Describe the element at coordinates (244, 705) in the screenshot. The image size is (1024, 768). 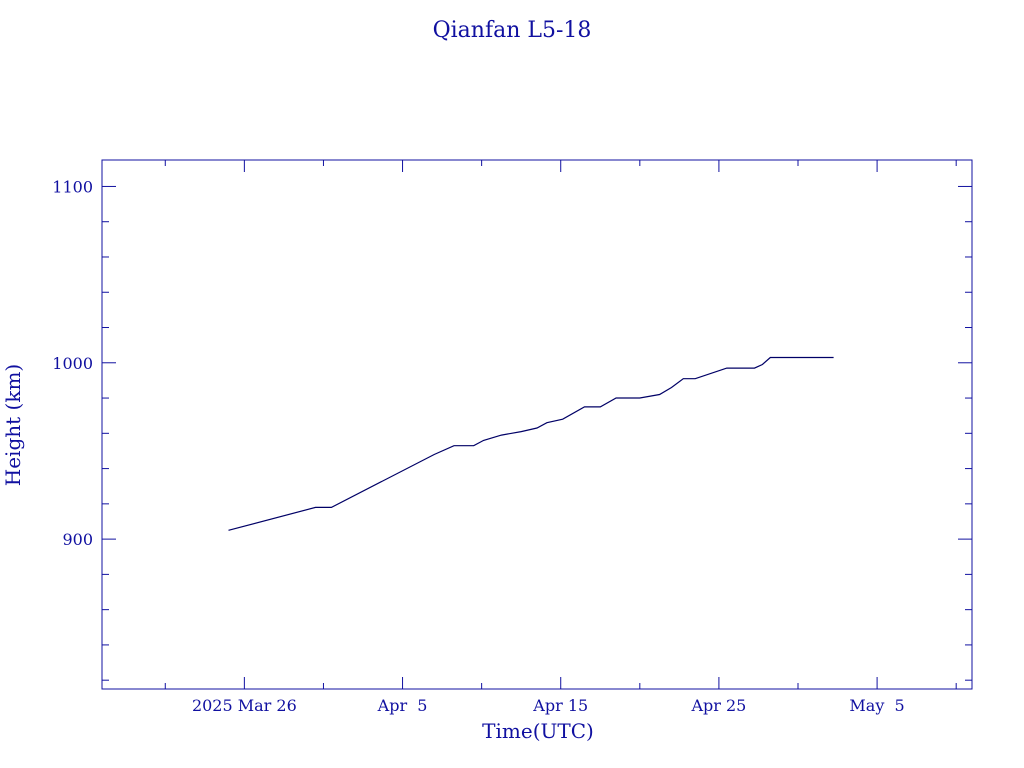
I see `x-tick-label: 2025 Mar 26` at that location.